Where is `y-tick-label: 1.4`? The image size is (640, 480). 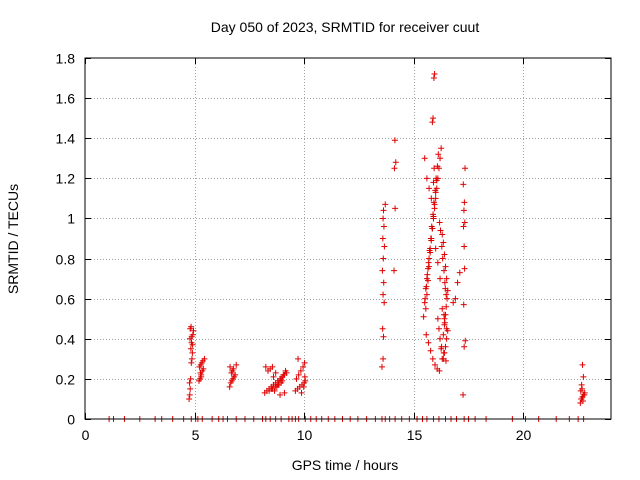 y-tick-label: 1.4 is located at coordinates (66, 139).